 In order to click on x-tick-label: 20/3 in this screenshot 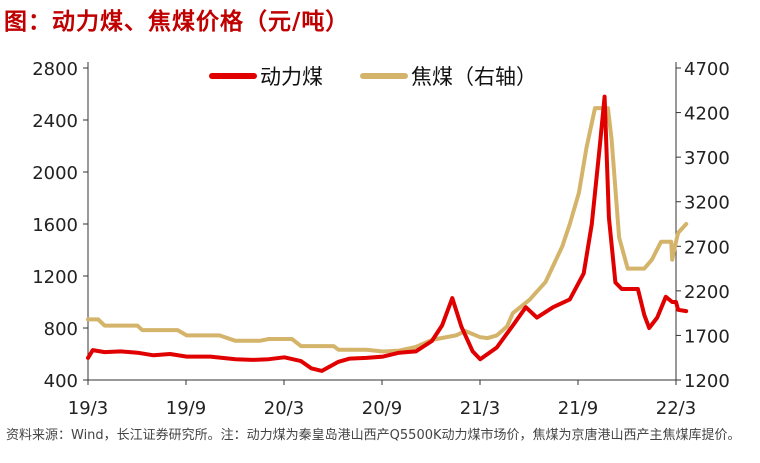, I will do `click(284, 408)`.